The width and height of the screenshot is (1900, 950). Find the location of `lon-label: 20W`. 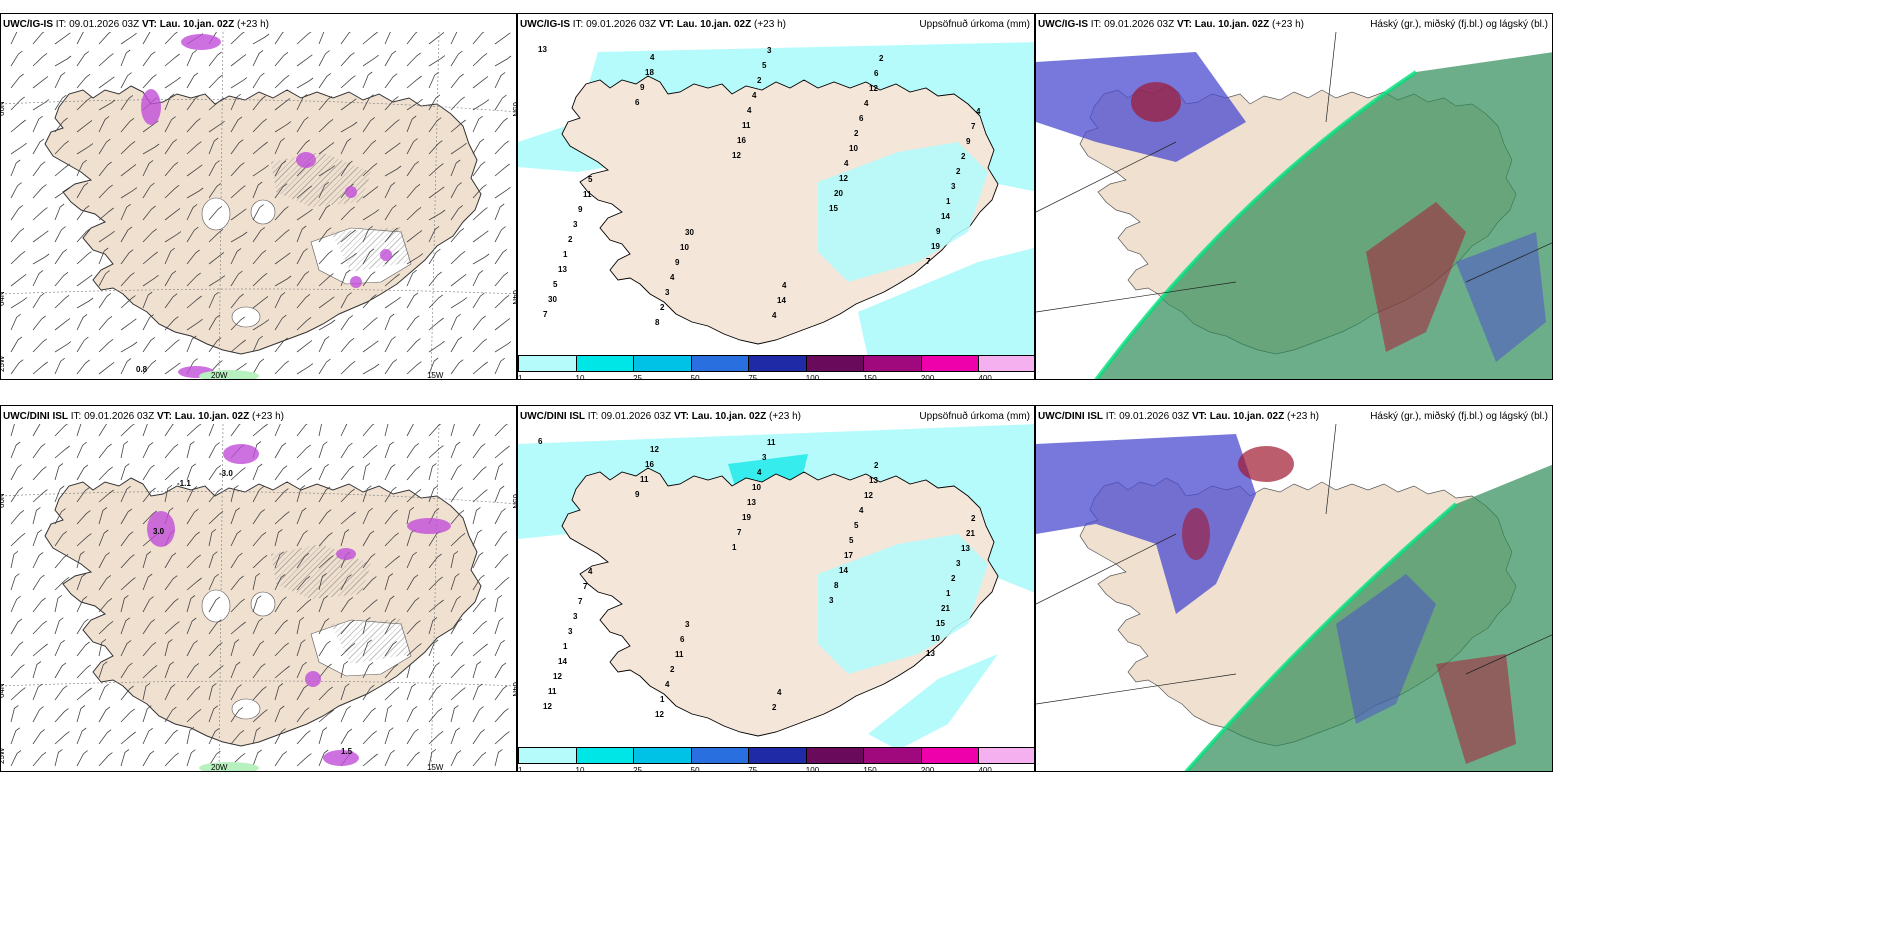

lon-label: 20W is located at coordinates (219, 375).